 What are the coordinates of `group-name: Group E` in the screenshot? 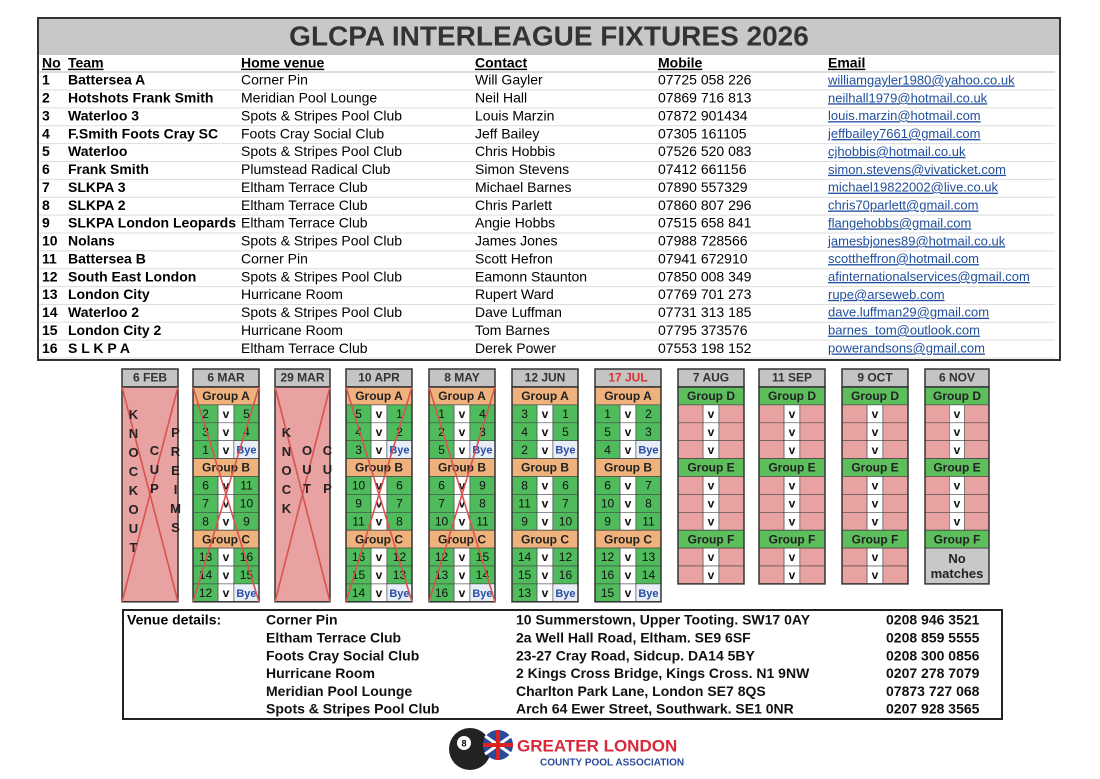 It's located at (956, 468).